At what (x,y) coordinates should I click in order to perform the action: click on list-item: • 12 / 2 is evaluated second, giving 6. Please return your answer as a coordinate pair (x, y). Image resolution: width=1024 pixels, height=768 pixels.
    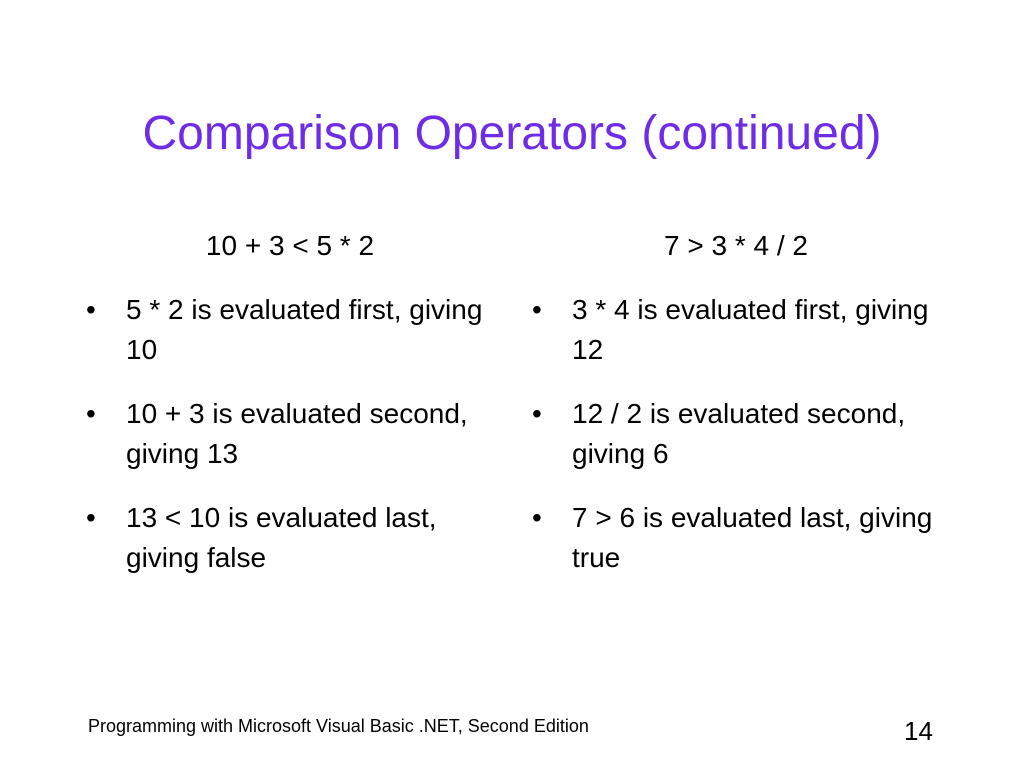
    Looking at the image, I should click on (736, 434).